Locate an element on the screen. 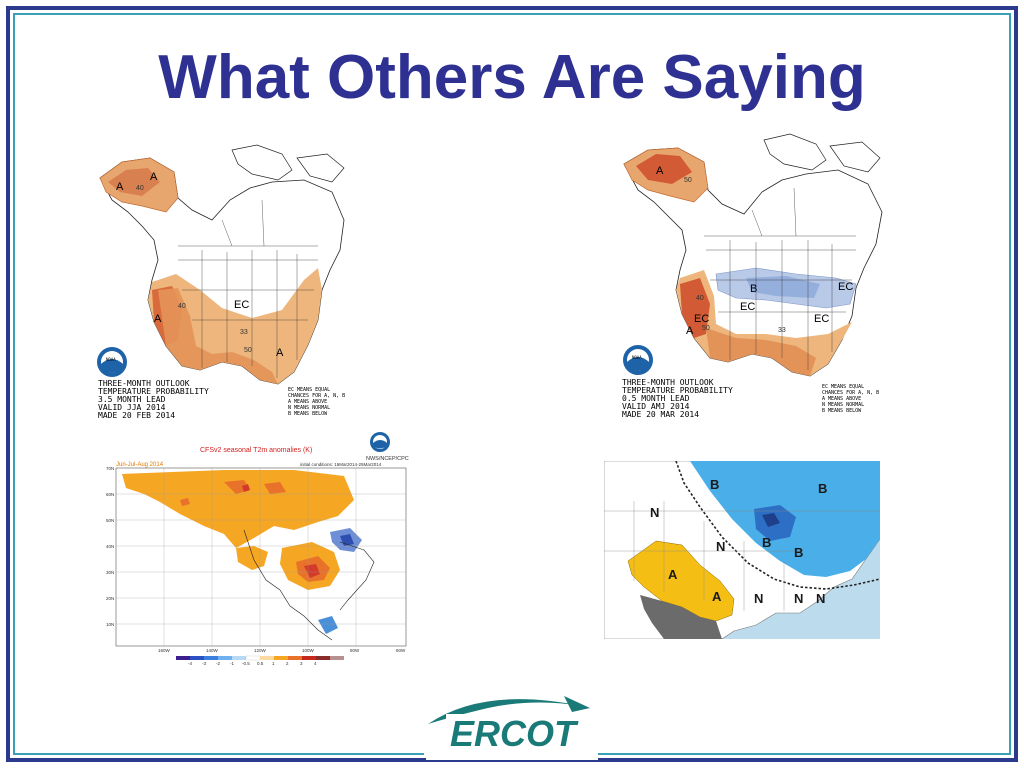  map-jja-label-a2: A is located at coordinates (154, 177).